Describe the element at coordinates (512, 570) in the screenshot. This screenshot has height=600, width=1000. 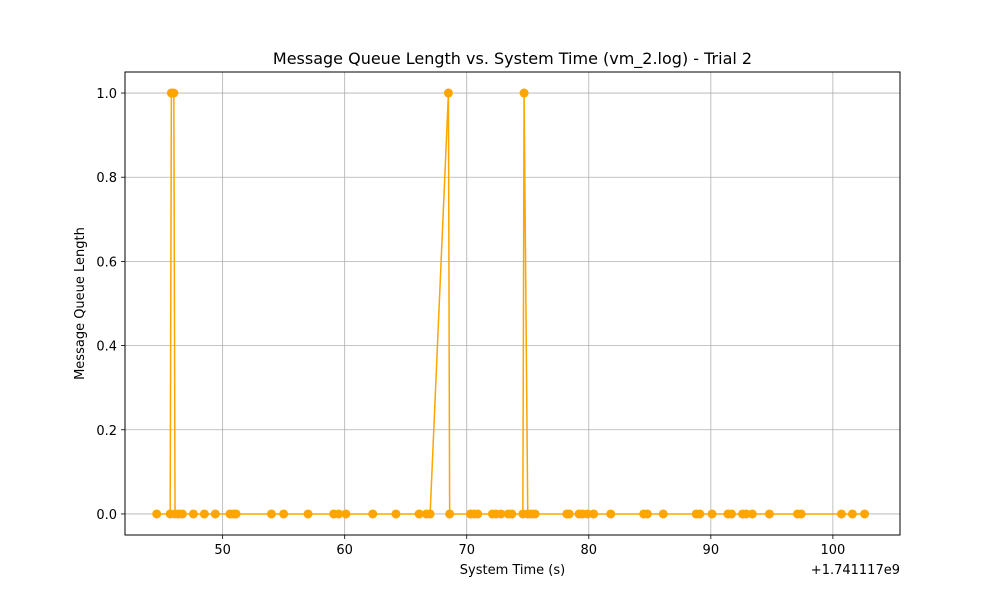
I see `x-axis-label: System Time (s)` at that location.